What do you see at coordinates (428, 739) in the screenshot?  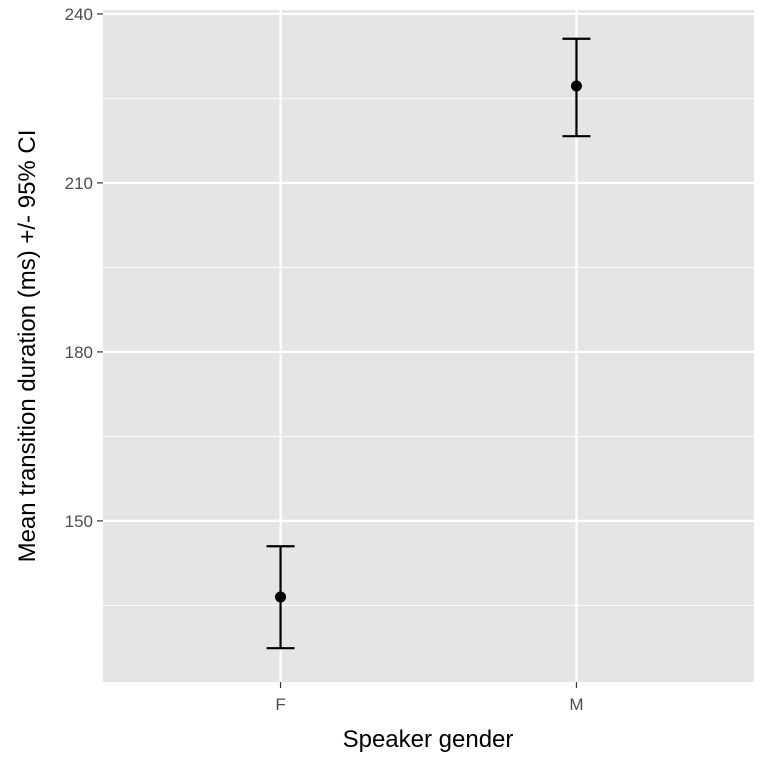 I see `x-axis-title: Speaker gender` at bounding box center [428, 739].